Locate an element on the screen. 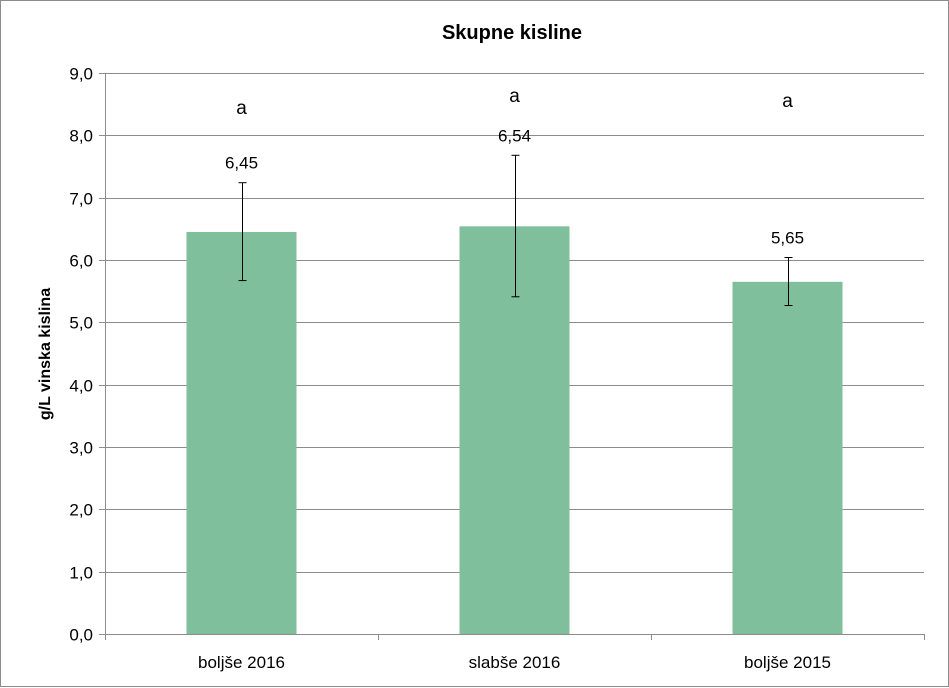 The height and width of the screenshot is (688, 949). y-tick-label: 3,0 is located at coordinates (81, 448).